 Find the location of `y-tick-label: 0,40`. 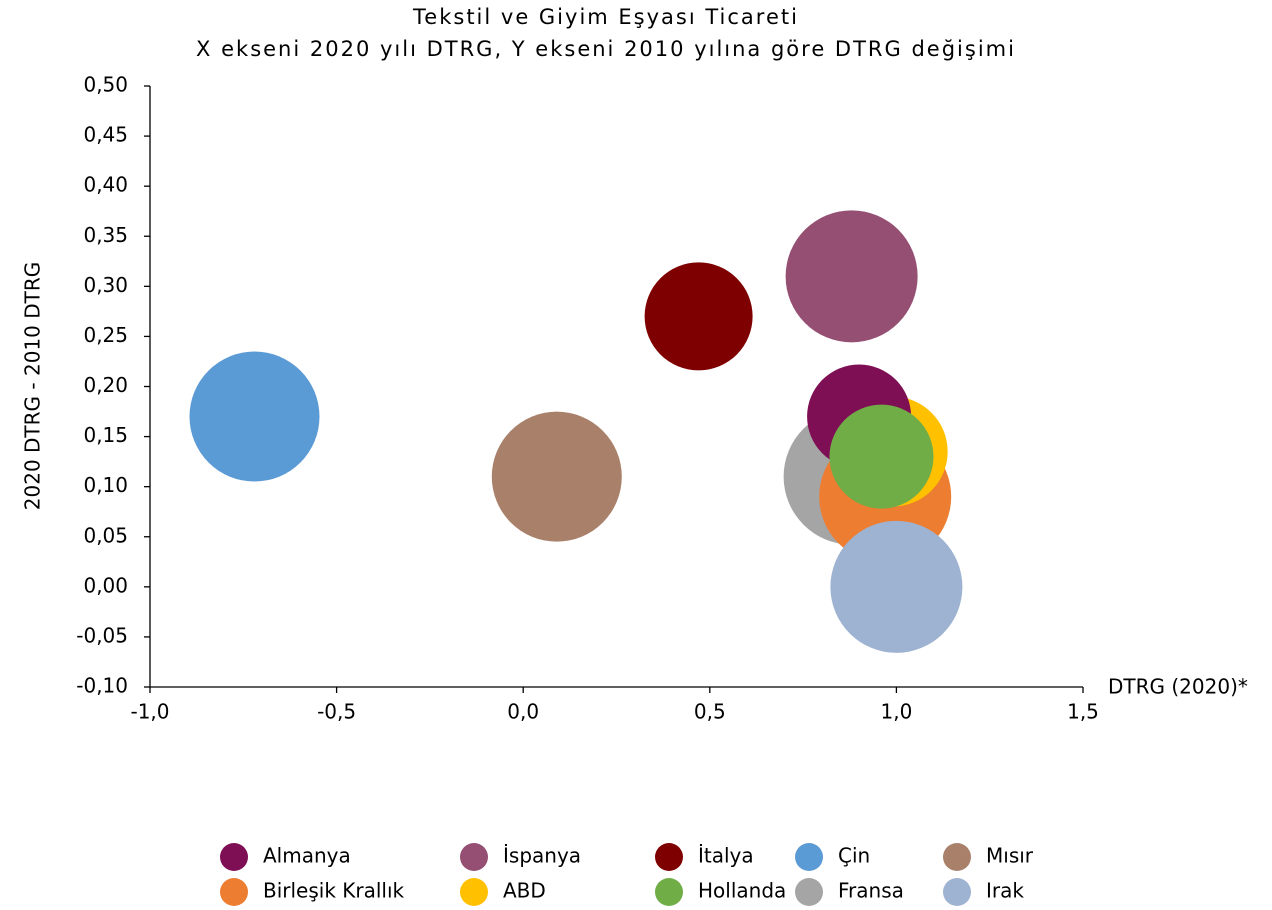

y-tick-label: 0,40 is located at coordinates (105, 185).